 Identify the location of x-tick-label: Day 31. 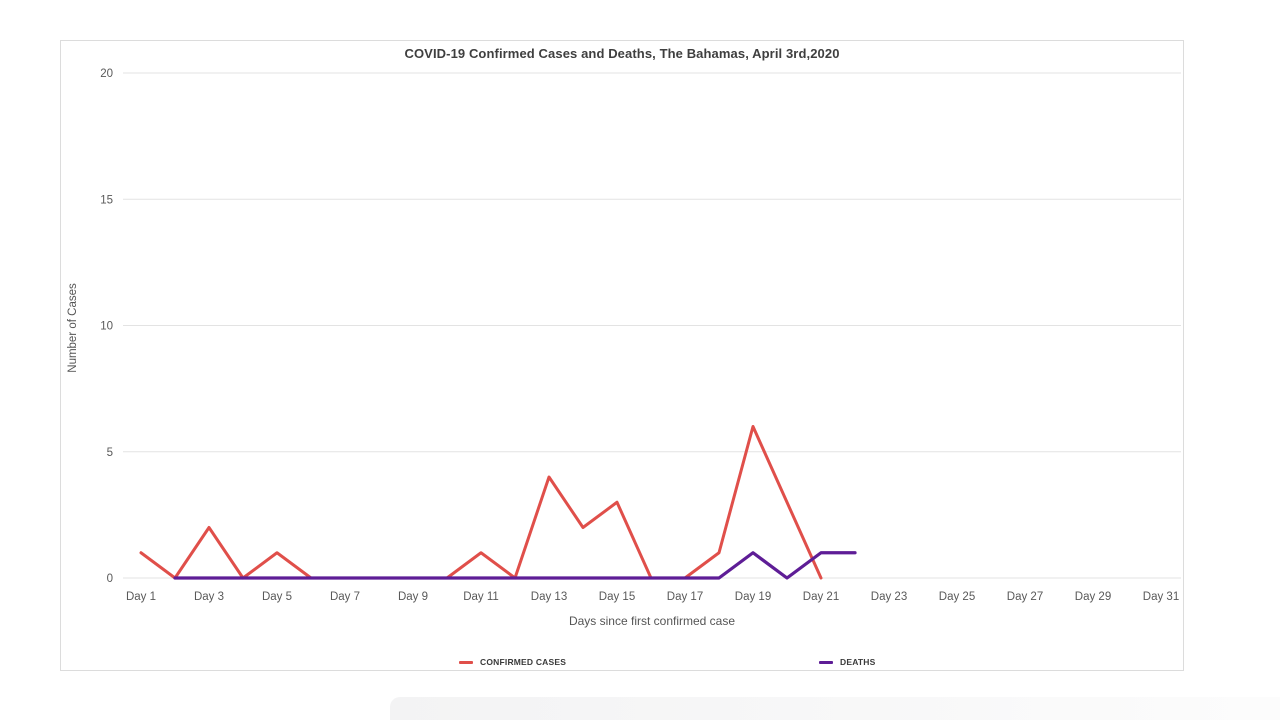
(1161, 597).